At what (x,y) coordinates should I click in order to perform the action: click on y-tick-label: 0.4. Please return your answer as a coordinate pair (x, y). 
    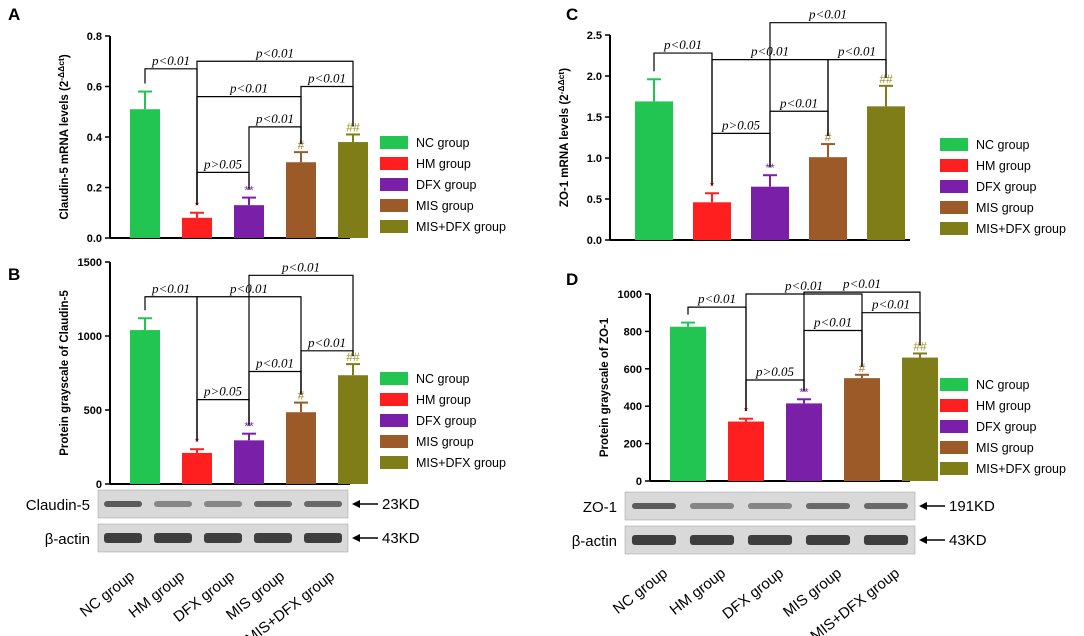
    Looking at the image, I should click on (95, 138).